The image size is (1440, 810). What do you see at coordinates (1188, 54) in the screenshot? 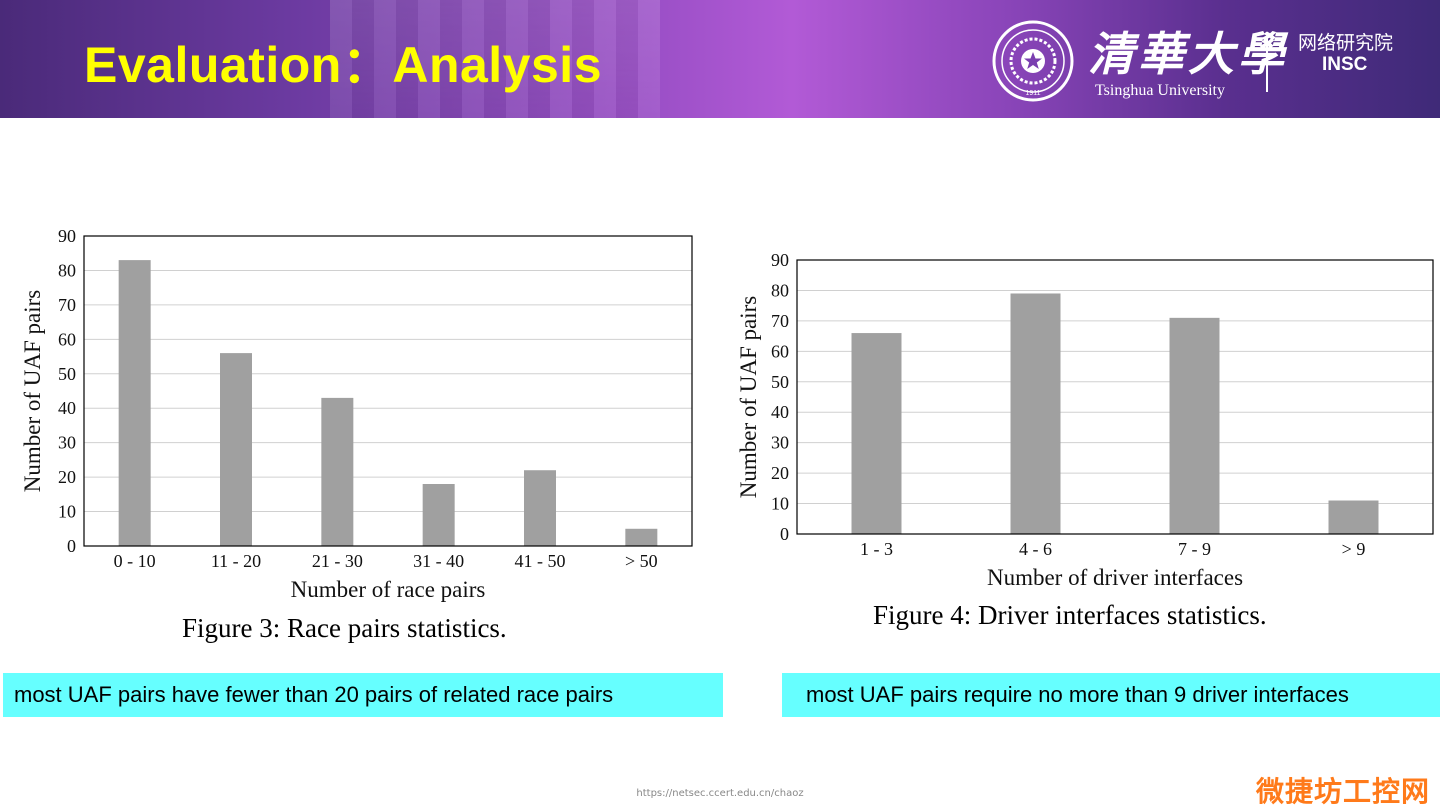
I see `university-name-cn: 清華大學` at bounding box center [1188, 54].